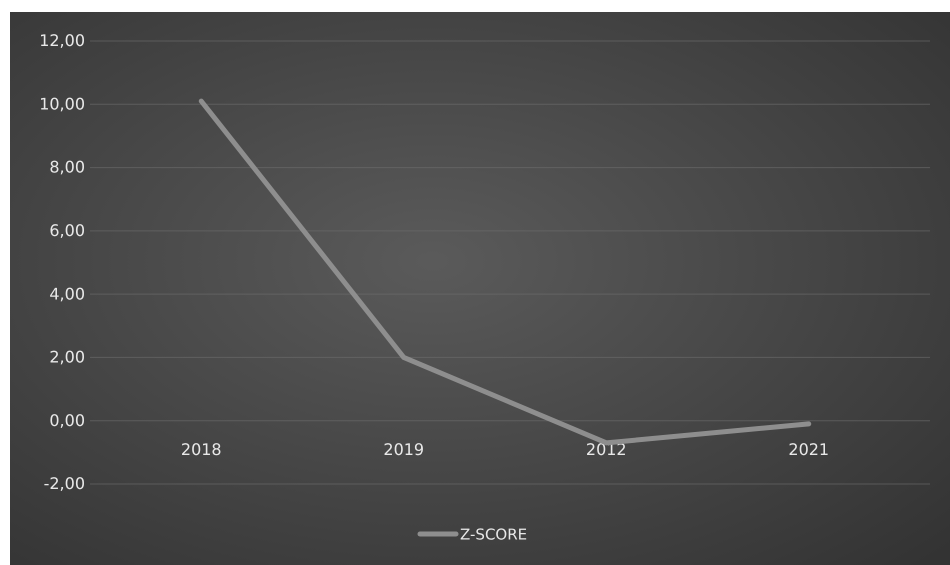  I want to click on x-tick-label: 2021, so click(809, 450).